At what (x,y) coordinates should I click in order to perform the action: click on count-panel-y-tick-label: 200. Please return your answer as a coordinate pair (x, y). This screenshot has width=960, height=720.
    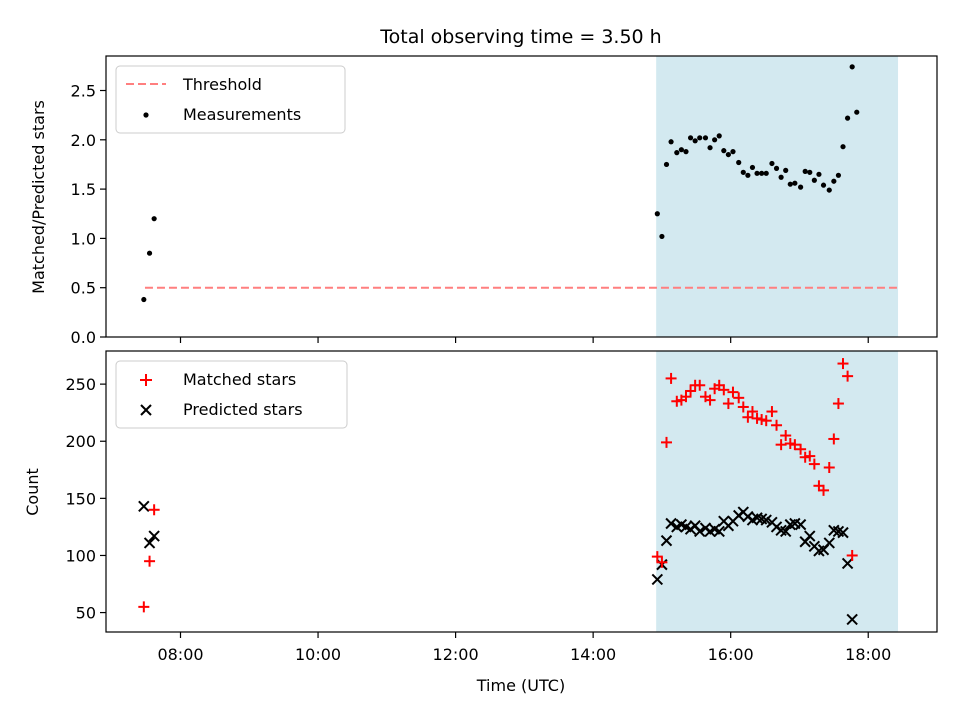
    Looking at the image, I should click on (80, 441).